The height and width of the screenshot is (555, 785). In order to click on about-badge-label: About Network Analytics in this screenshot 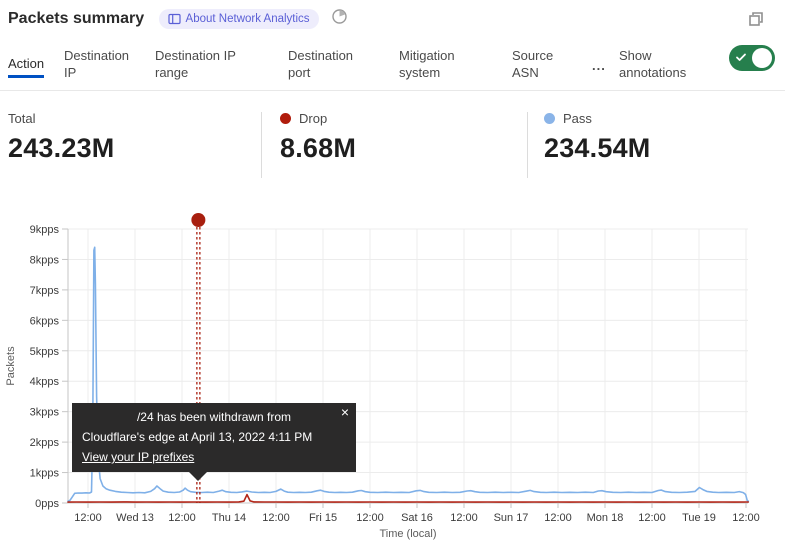, I will do `click(247, 19)`.